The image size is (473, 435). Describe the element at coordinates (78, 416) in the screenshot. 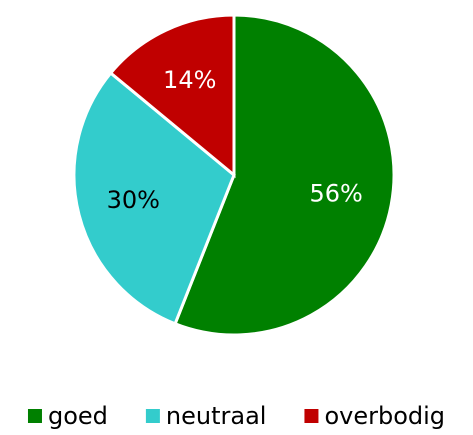

I see `legend-label: goed` at that location.